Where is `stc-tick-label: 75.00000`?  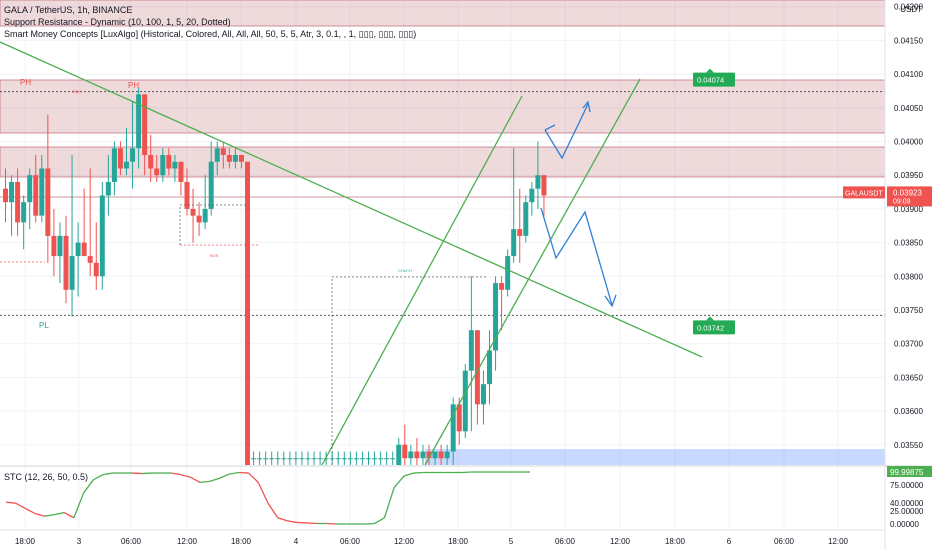
stc-tick-label: 75.00000 is located at coordinates (907, 485).